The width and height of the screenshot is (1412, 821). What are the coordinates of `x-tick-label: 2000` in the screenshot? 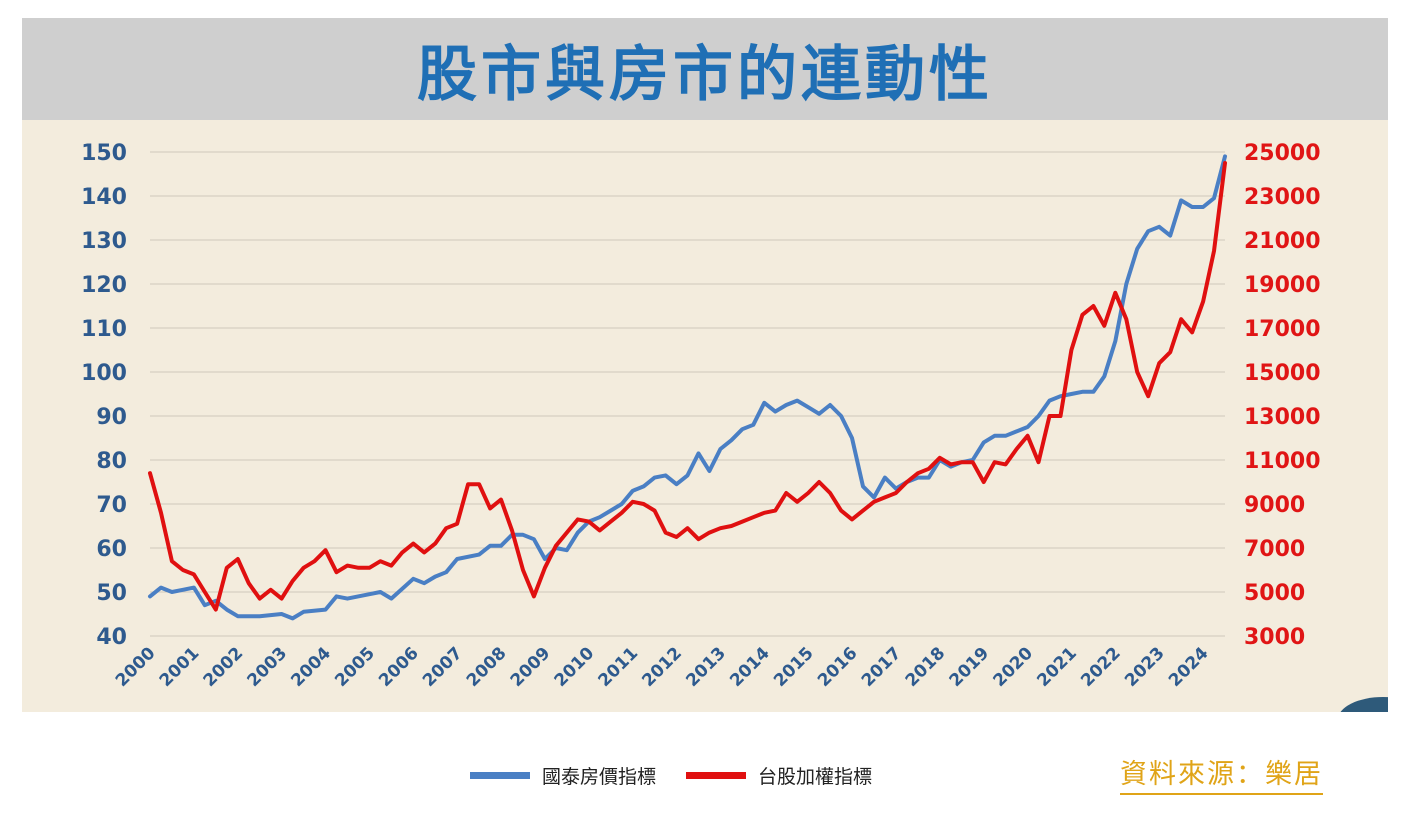 It's located at (136, 667).